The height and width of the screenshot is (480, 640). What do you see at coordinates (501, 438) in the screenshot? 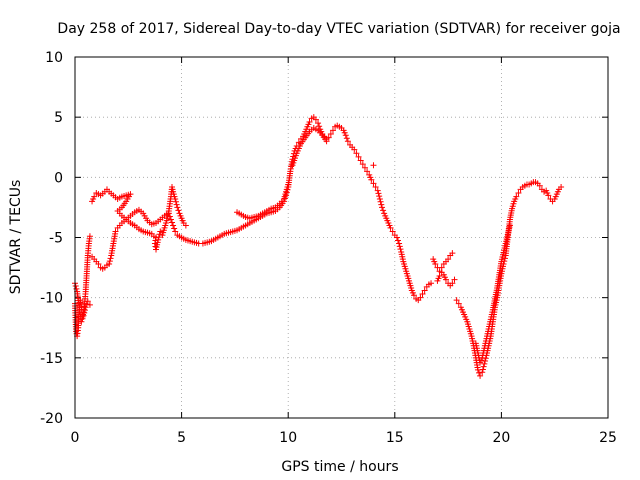
I see `x-tick-label: 20` at bounding box center [501, 438].